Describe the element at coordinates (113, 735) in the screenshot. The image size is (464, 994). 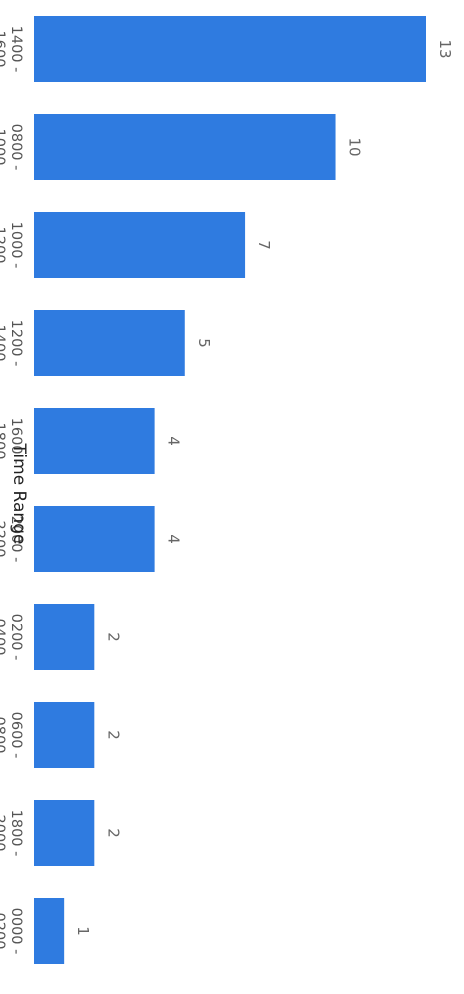
I see `value-label-8: 2` at that location.